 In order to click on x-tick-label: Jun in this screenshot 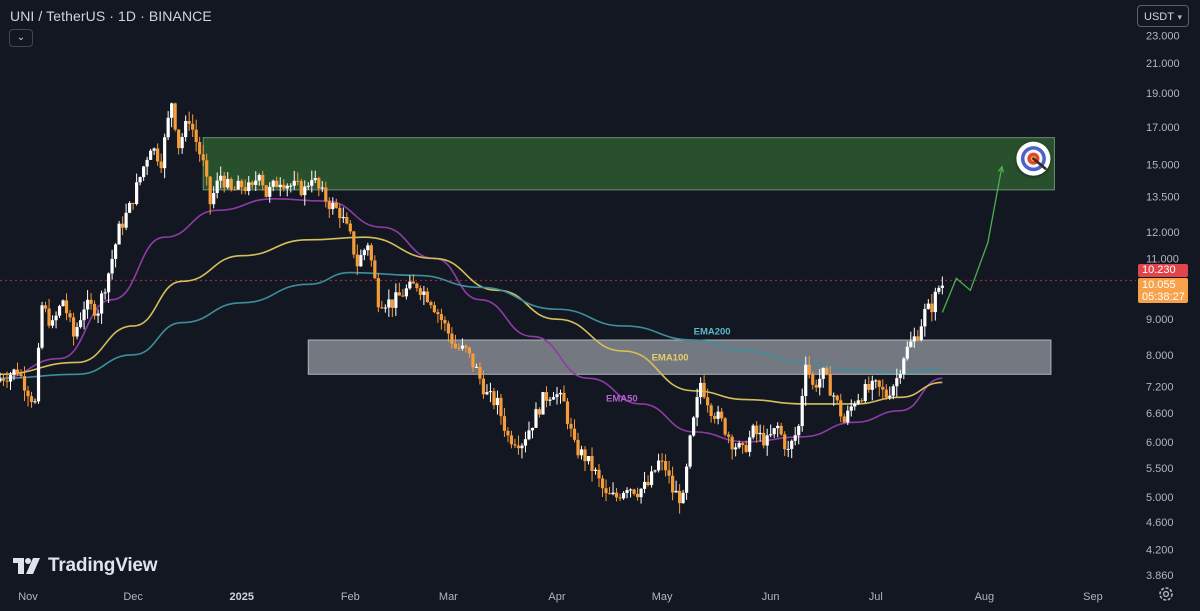, I will do `click(771, 597)`.